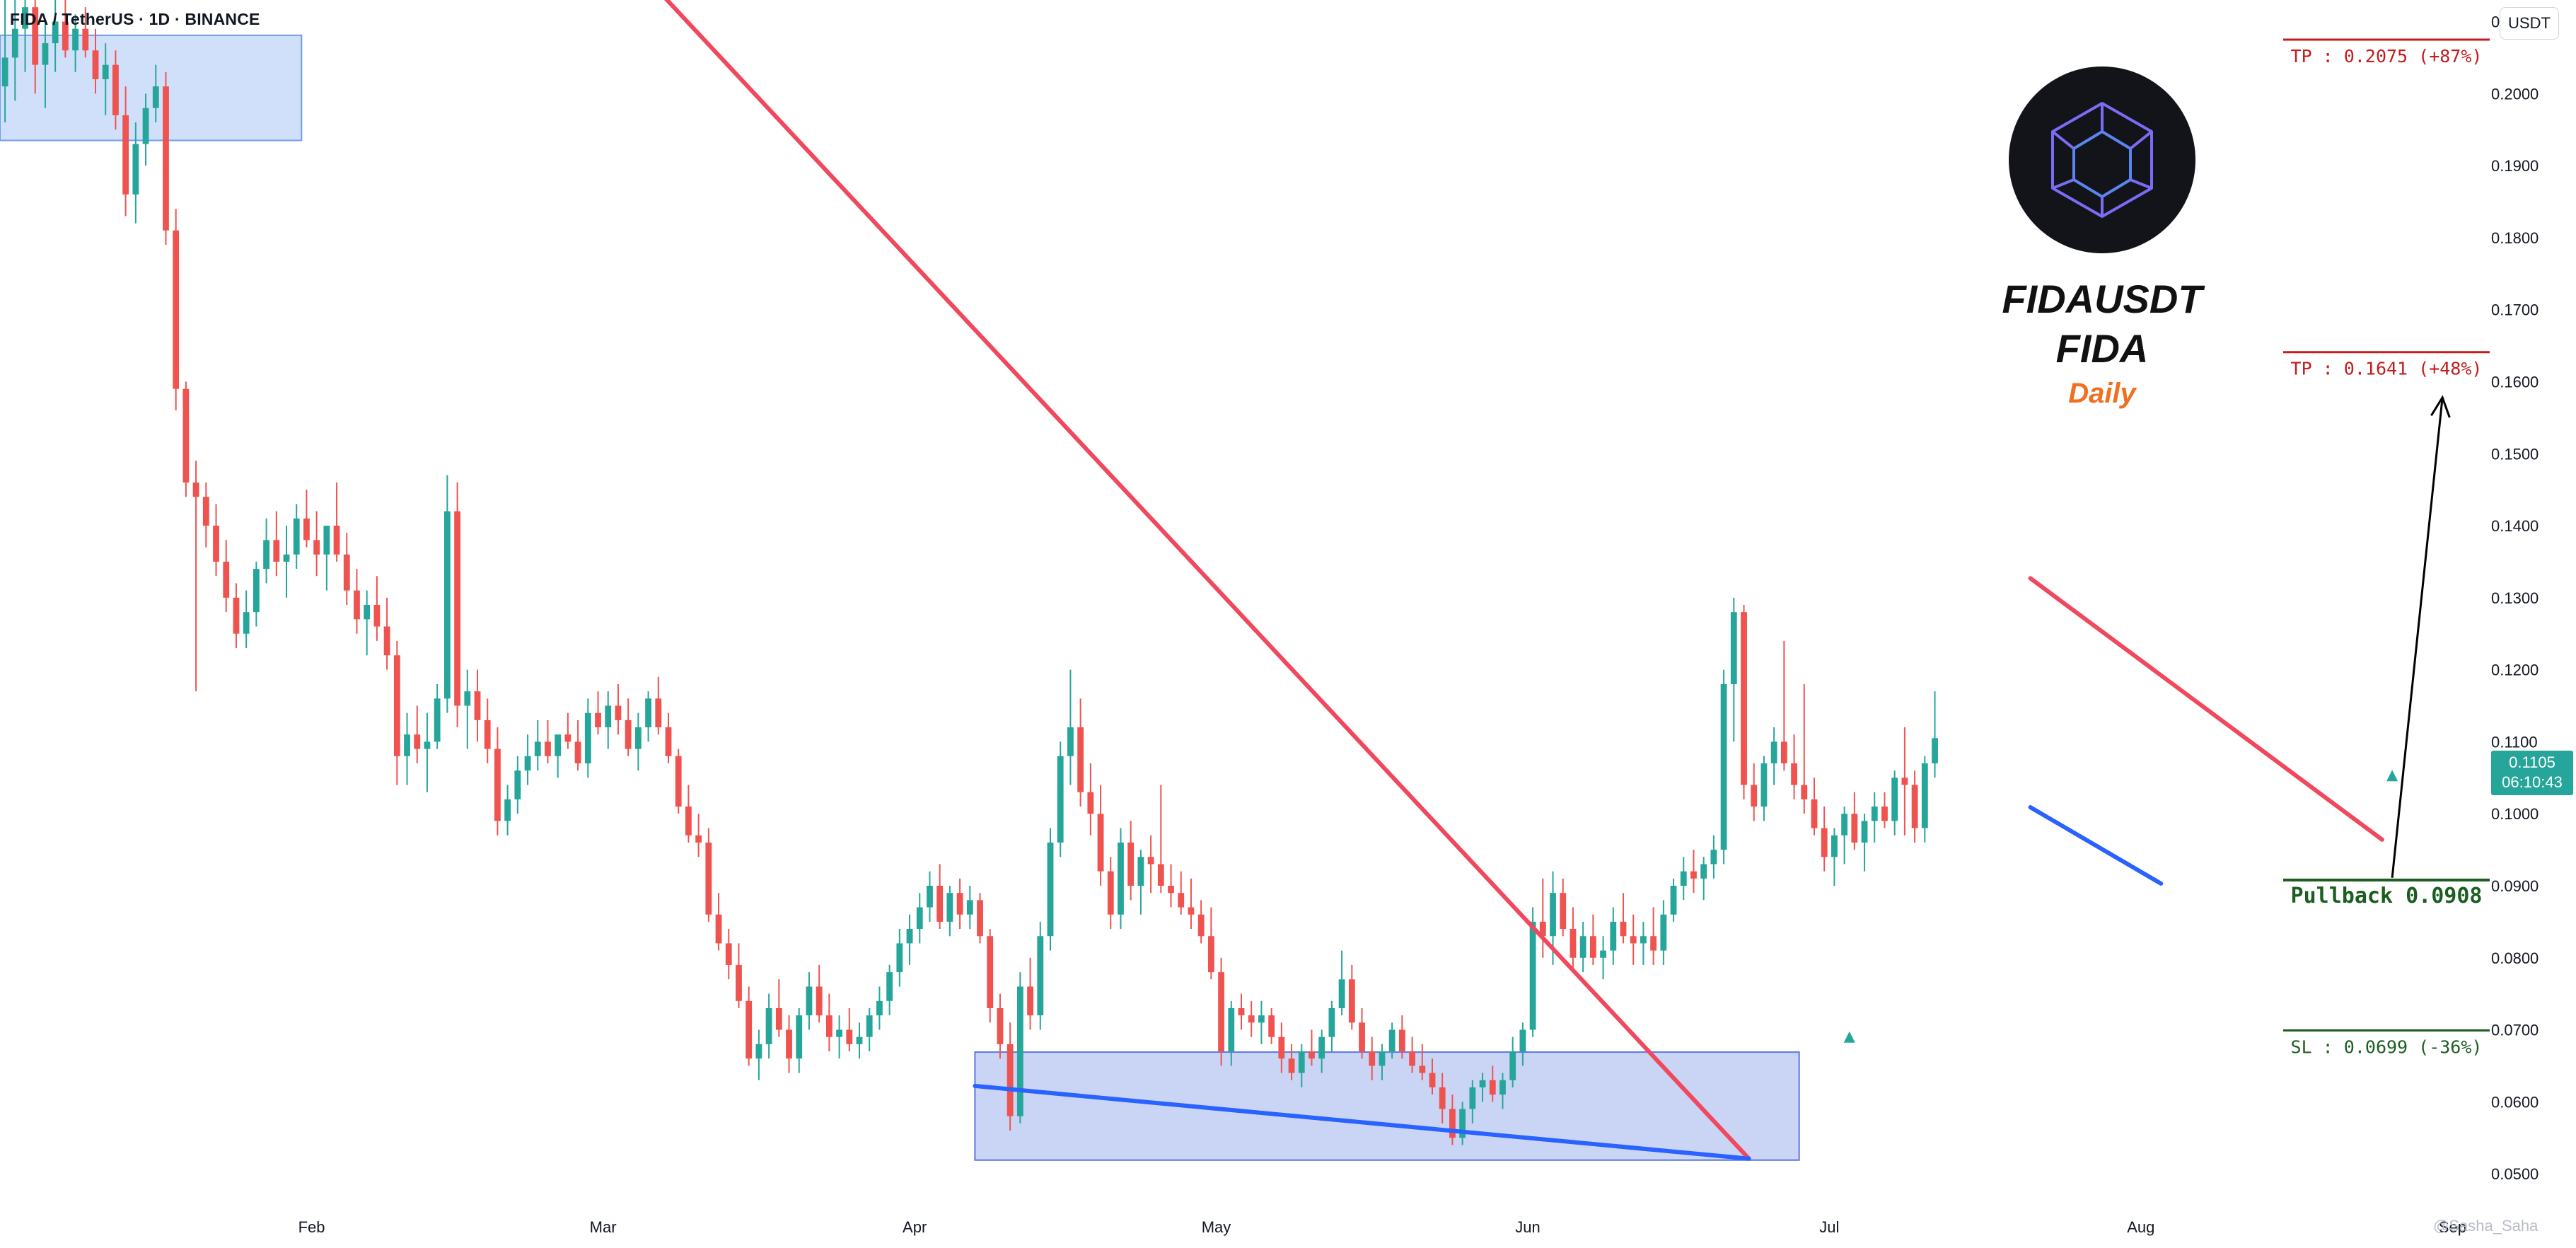  What do you see at coordinates (603, 1227) in the screenshot?
I see `x-tick-label: Mar` at bounding box center [603, 1227].